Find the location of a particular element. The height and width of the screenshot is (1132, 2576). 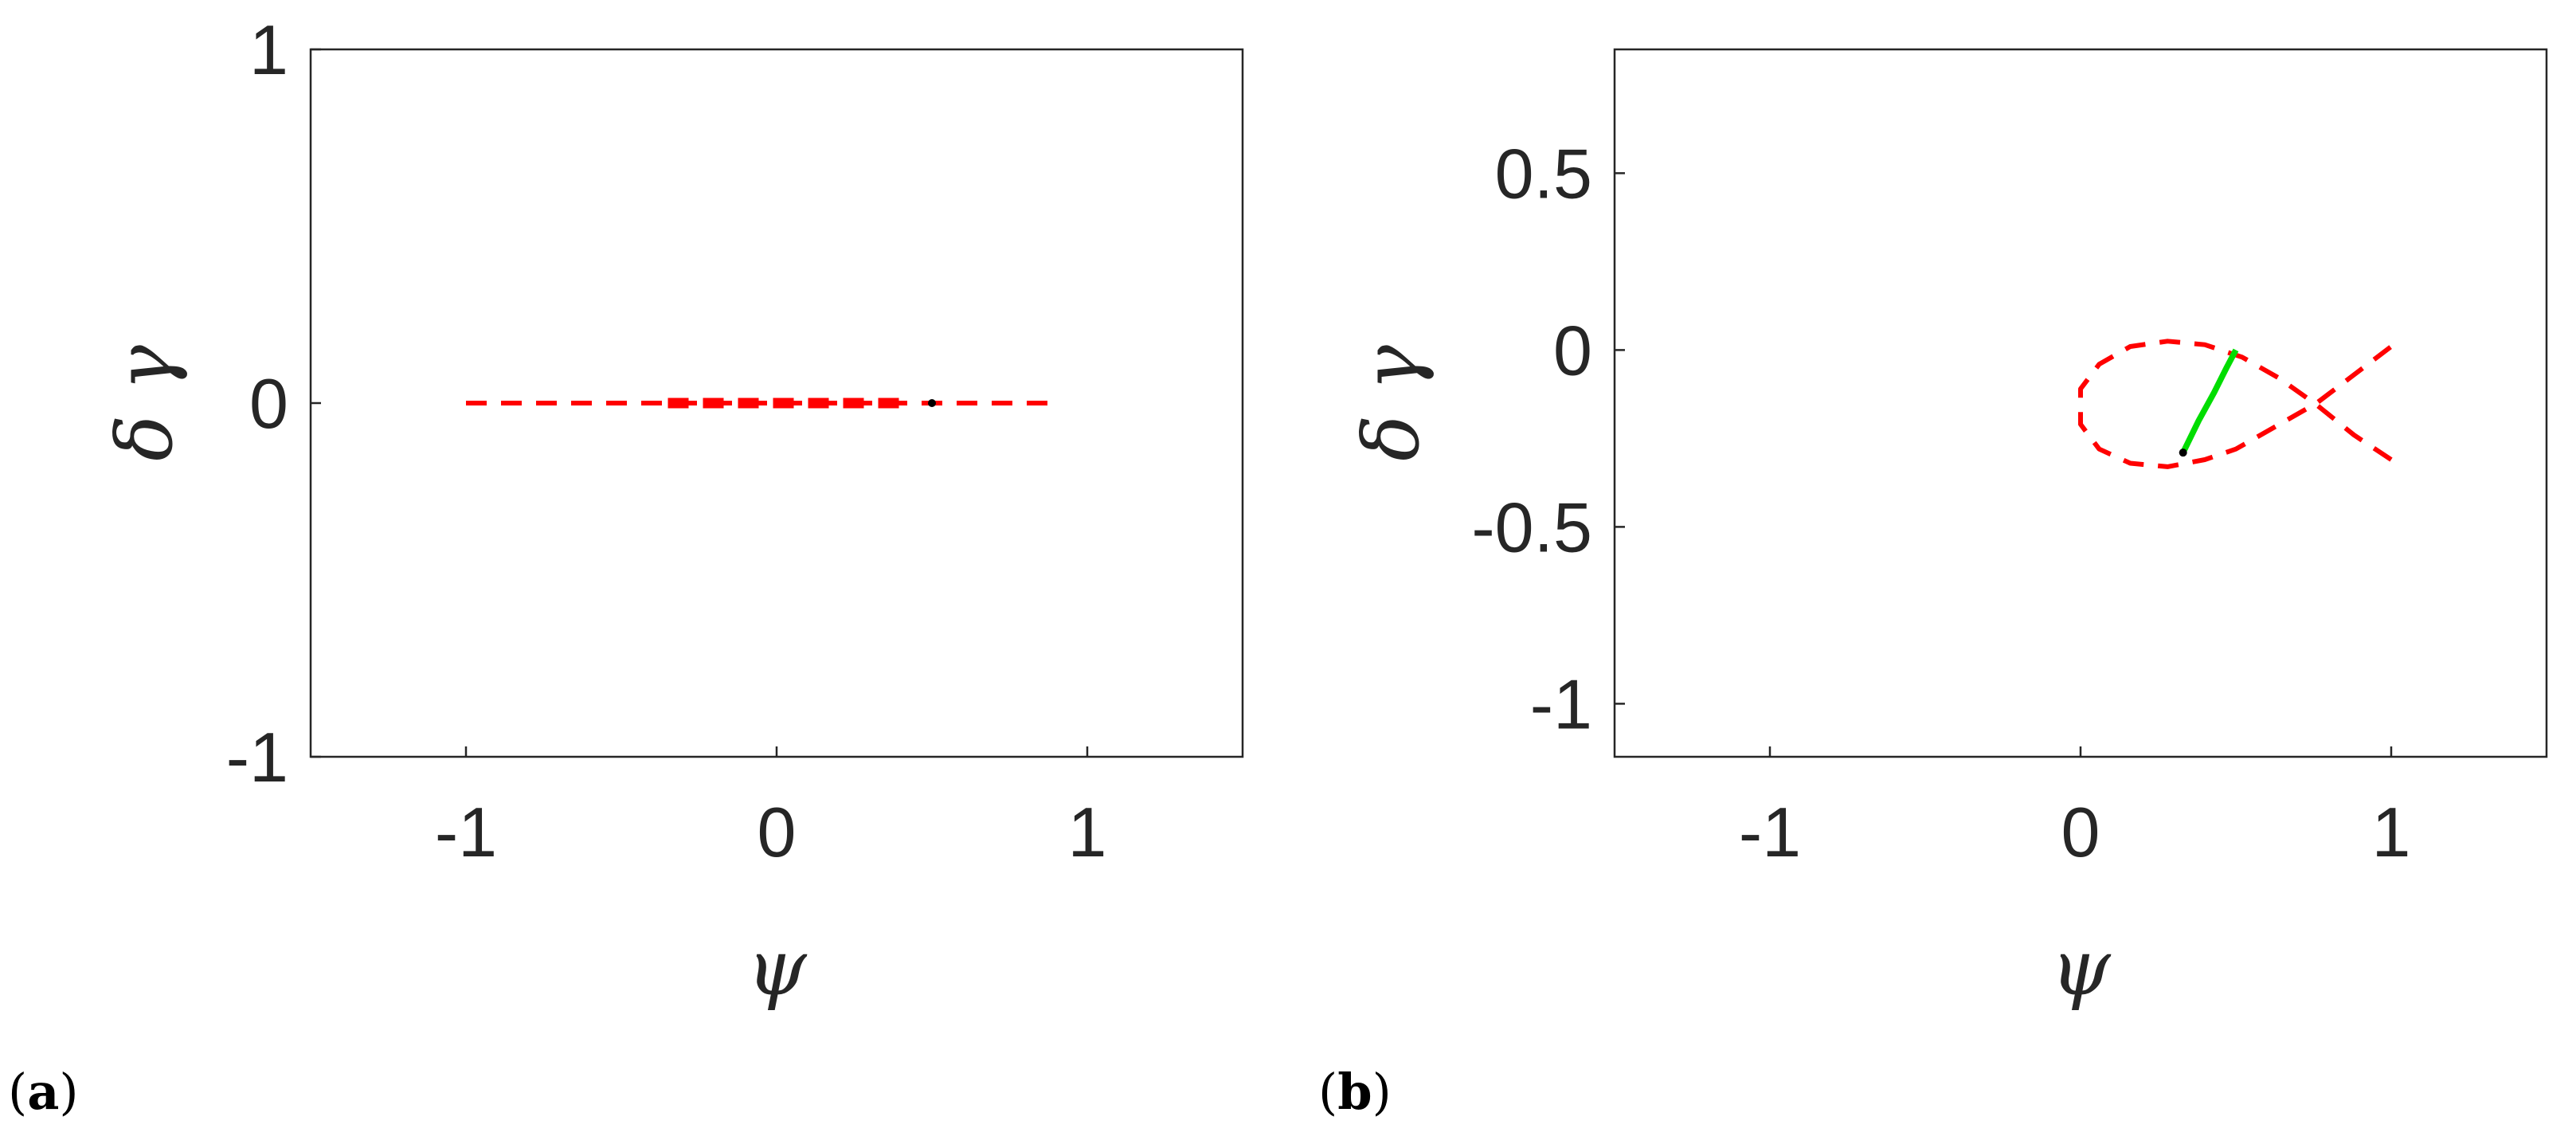

y-ticks-a: -1 0 1 is located at coordinates (273, 403).